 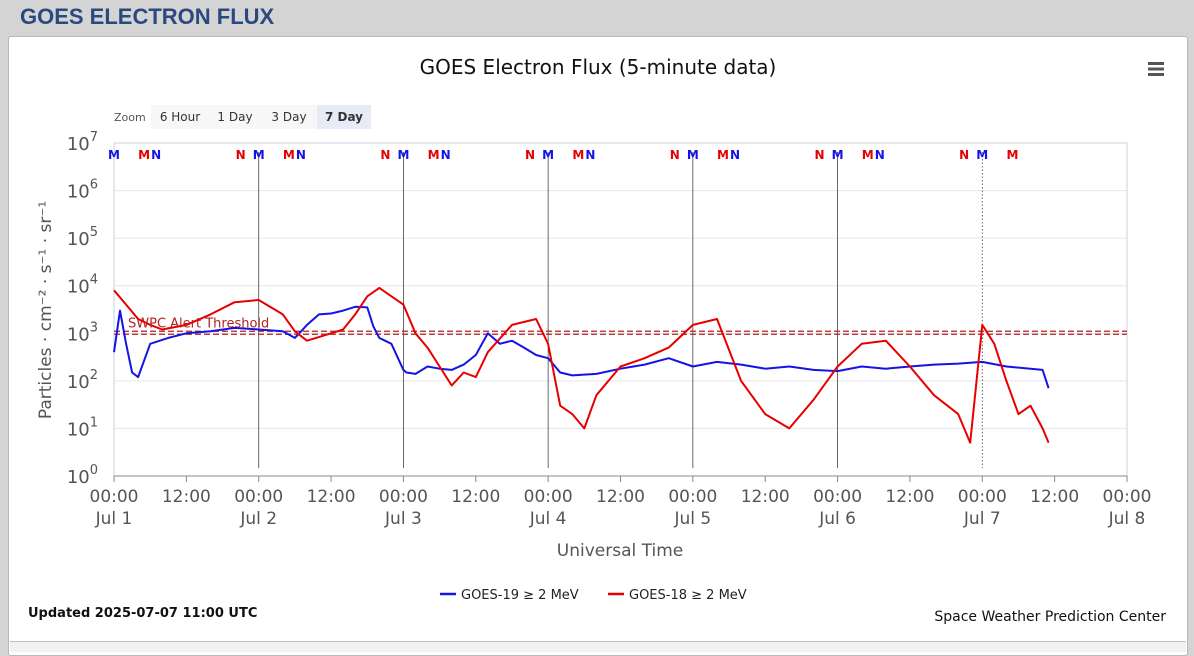 I want to click on x-date-label: Jul 5, so click(x=692, y=519).